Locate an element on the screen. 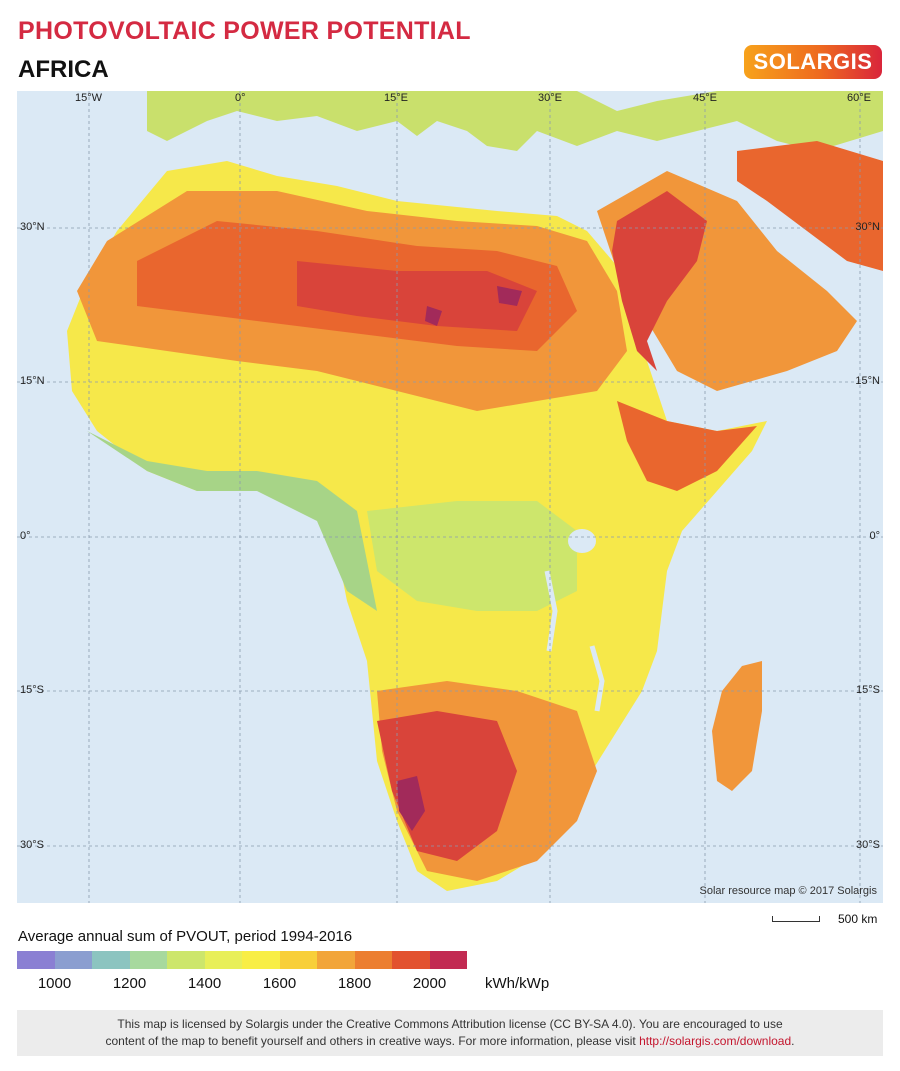  arabia-red-zone is located at coordinates (659, 281).